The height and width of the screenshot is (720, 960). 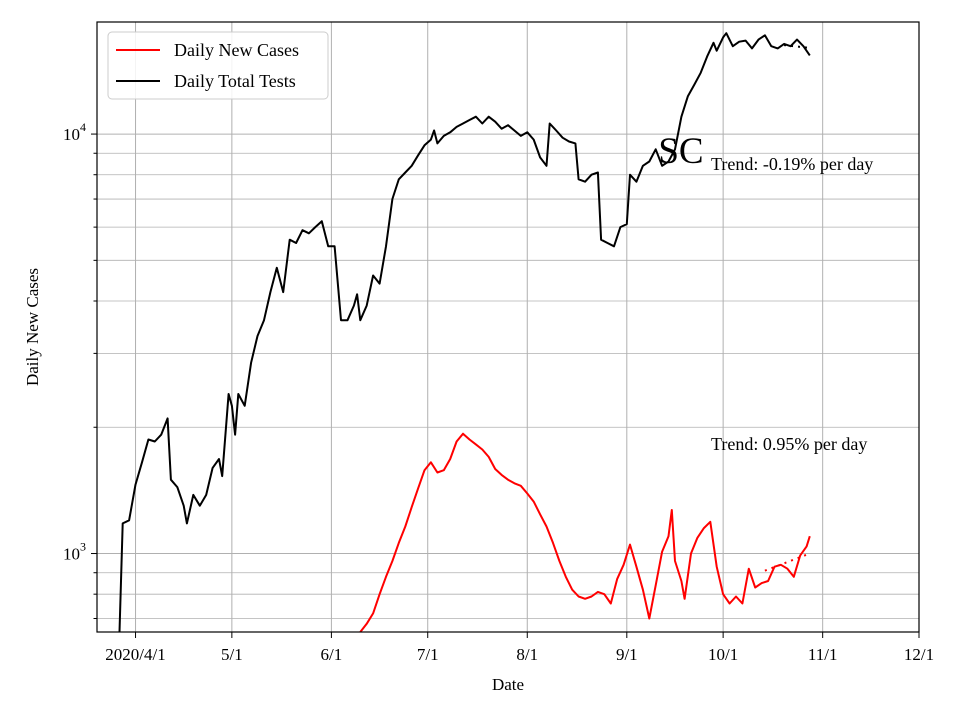 What do you see at coordinates (792, 164) in the screenshot?
I see `trend-annotation-0: Trend: -0.19% per day` at bounding box center [792, 164].